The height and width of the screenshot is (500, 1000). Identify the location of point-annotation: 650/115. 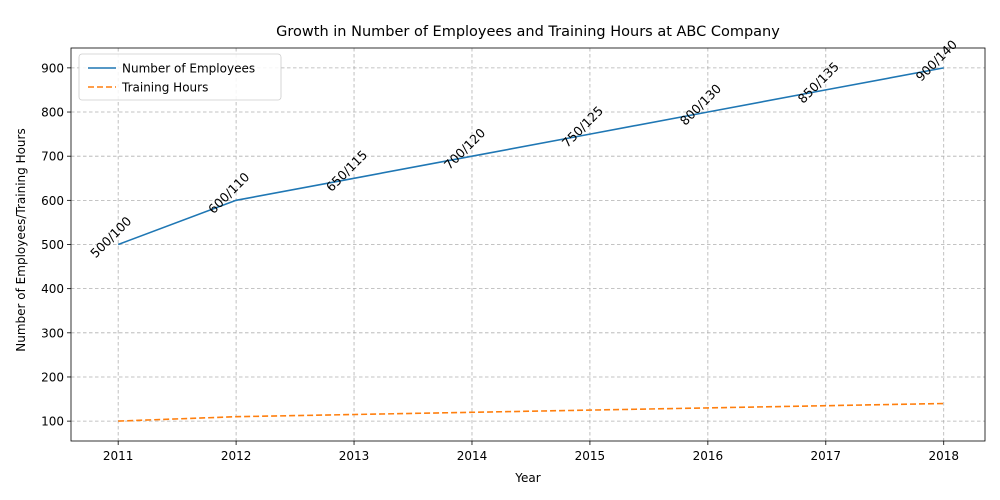
(346, 170).